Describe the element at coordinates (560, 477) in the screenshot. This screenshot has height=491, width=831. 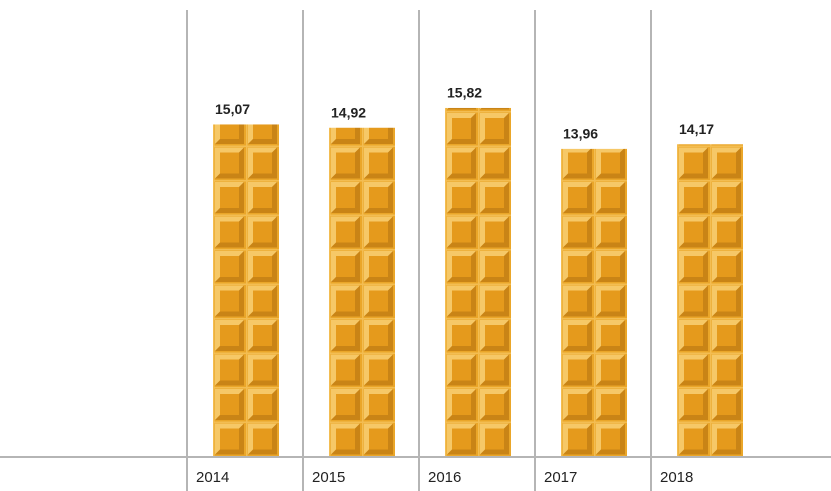
I see `x-tick-label: 2017` at that location.